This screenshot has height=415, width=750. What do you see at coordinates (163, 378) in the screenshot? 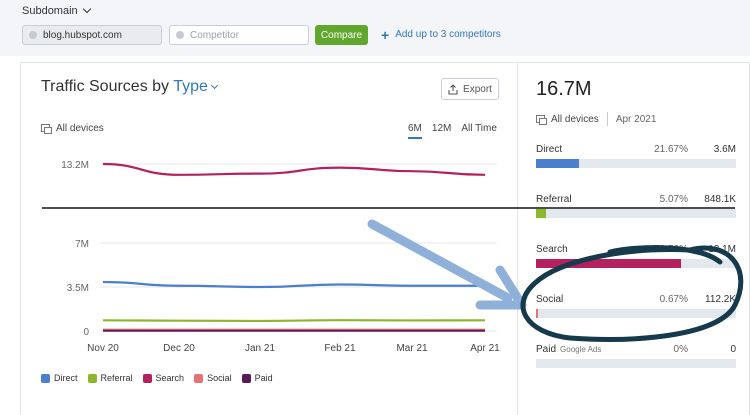
I see `legend-item-search: Search` at bounding box center [163, 378].